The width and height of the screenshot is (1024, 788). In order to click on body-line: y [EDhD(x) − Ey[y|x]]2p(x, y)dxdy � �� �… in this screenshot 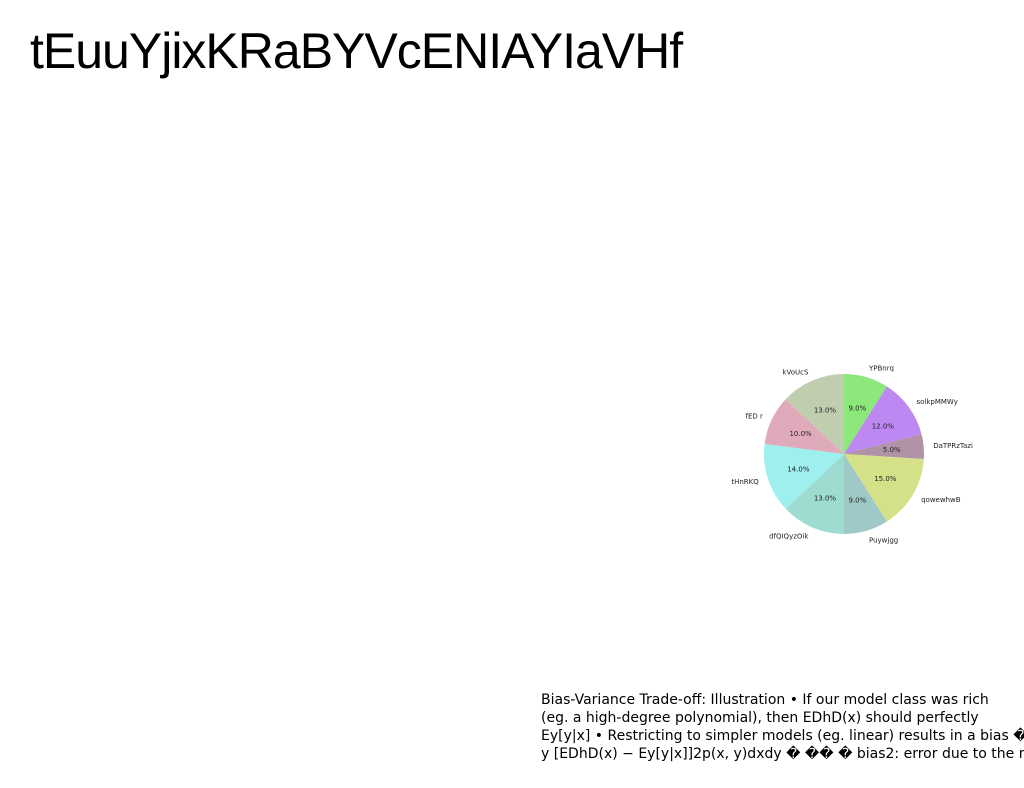, I will do `click(782, 754)`.